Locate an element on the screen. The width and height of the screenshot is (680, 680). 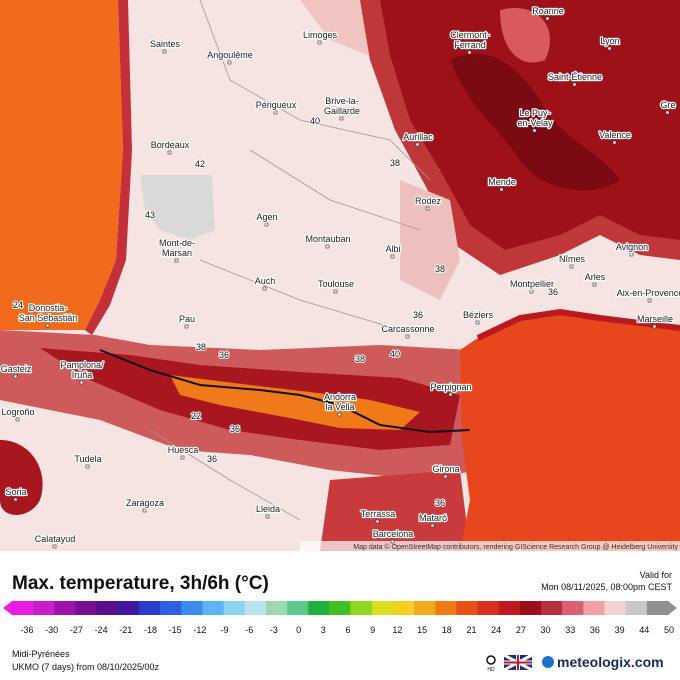
colorbar-tick-label: -12 is located at coordinates (199, 630).